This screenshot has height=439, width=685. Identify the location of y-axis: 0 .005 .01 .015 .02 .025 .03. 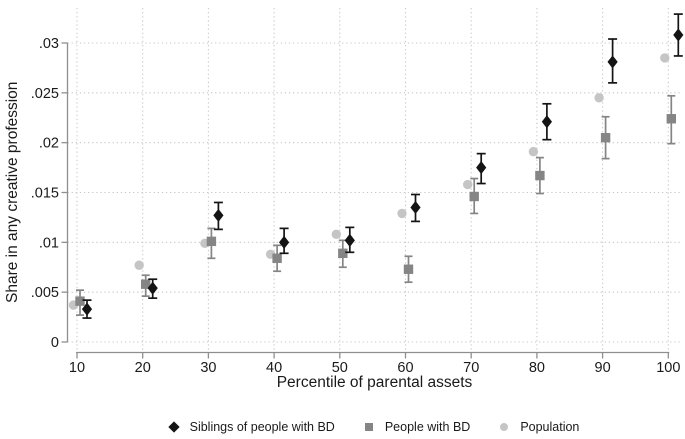
(50, 193).